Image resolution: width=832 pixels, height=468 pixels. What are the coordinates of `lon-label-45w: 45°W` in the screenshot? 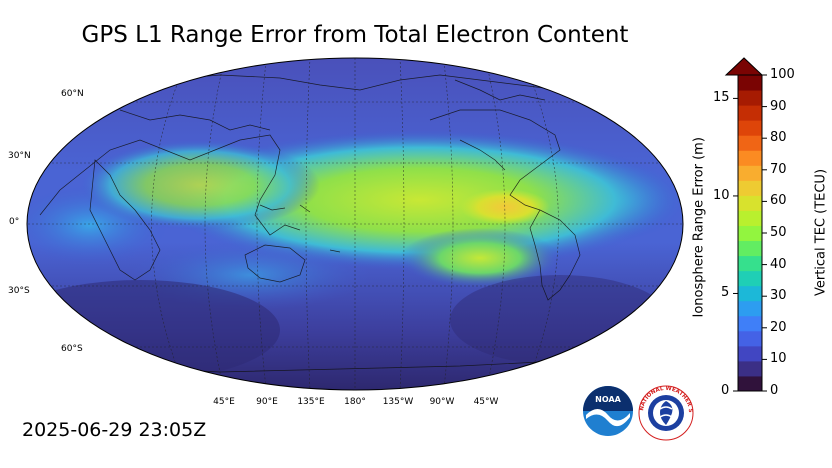 It's located at (486, 402).